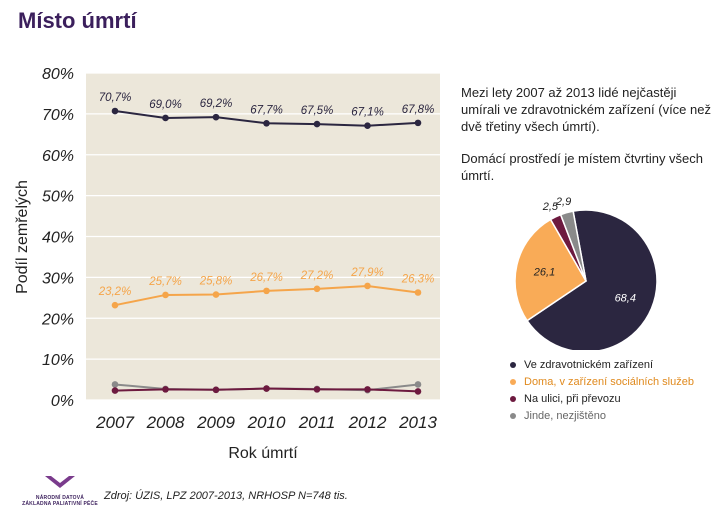 The height and width of the screenshot is (520, 712). I want to click on data-label: 67,8%, so click(418, 110).